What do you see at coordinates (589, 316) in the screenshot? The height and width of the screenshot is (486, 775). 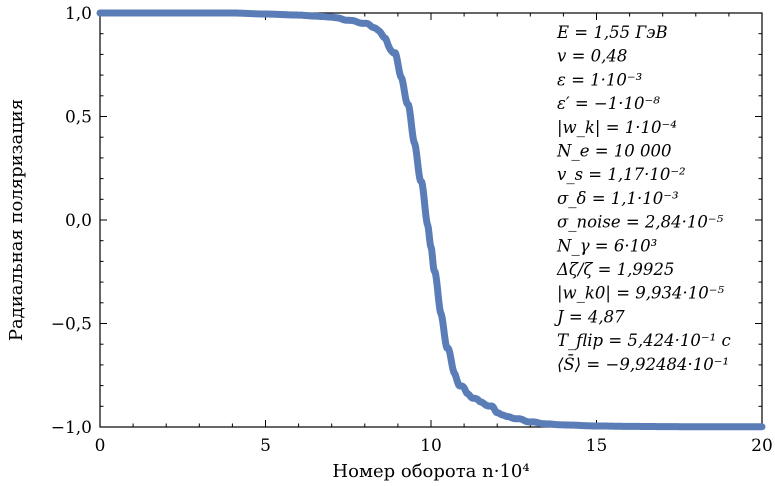 I see `parameter-annotation: J = 4,87` at bounding box center [589, 316].